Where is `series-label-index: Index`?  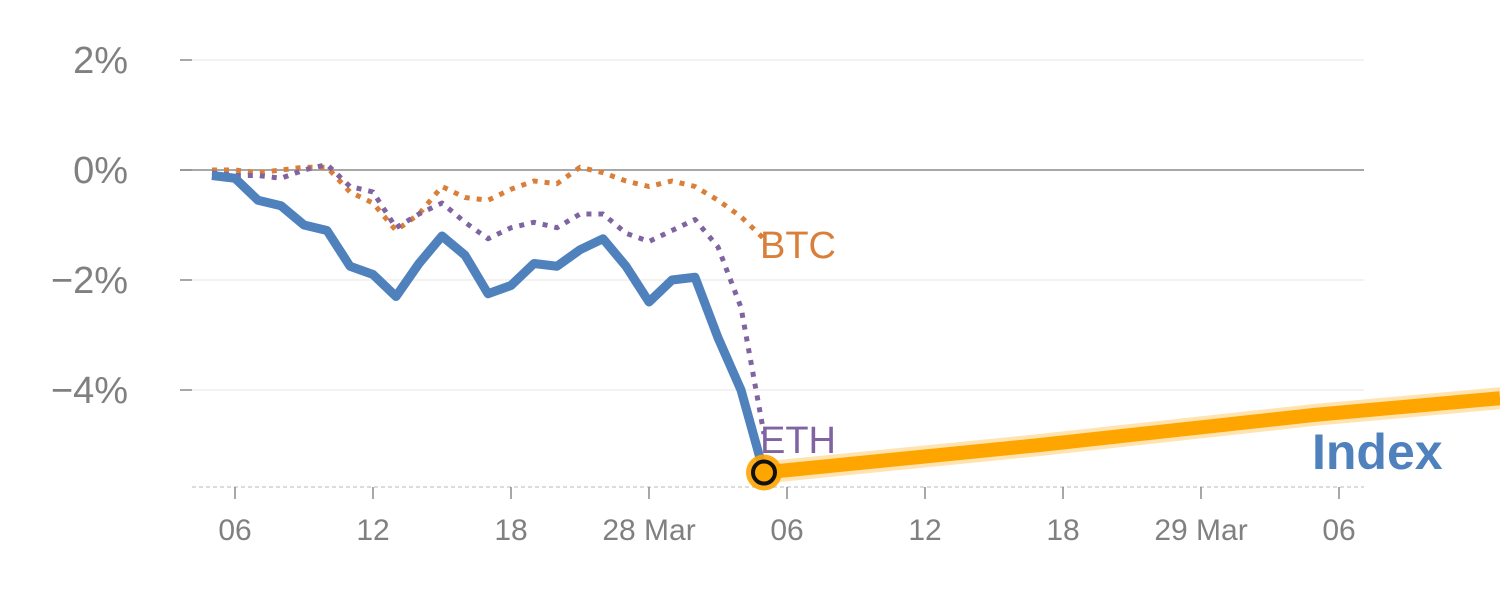 series-label-index: Index is located at coordinates (1377, 452).